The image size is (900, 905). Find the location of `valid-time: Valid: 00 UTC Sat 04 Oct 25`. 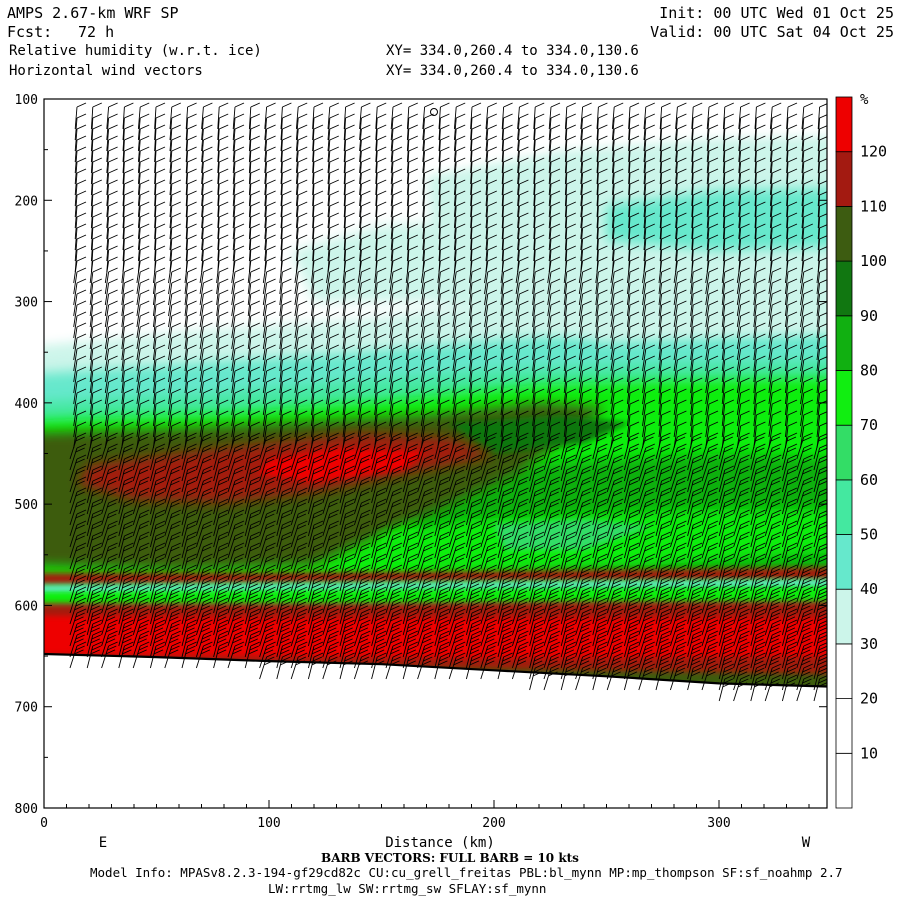

valid-time: Valid: 00 UTC Sat 04 Oct 25 is located at coordinates (772, 32).